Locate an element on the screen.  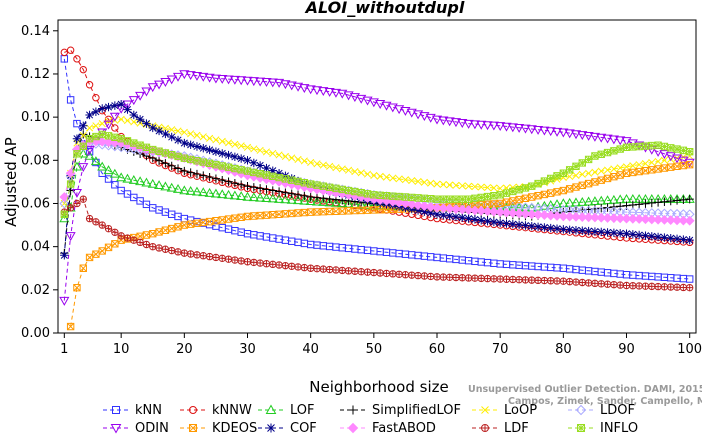
legend-label-knnw: kNNW is located at coordinates (232, 410).